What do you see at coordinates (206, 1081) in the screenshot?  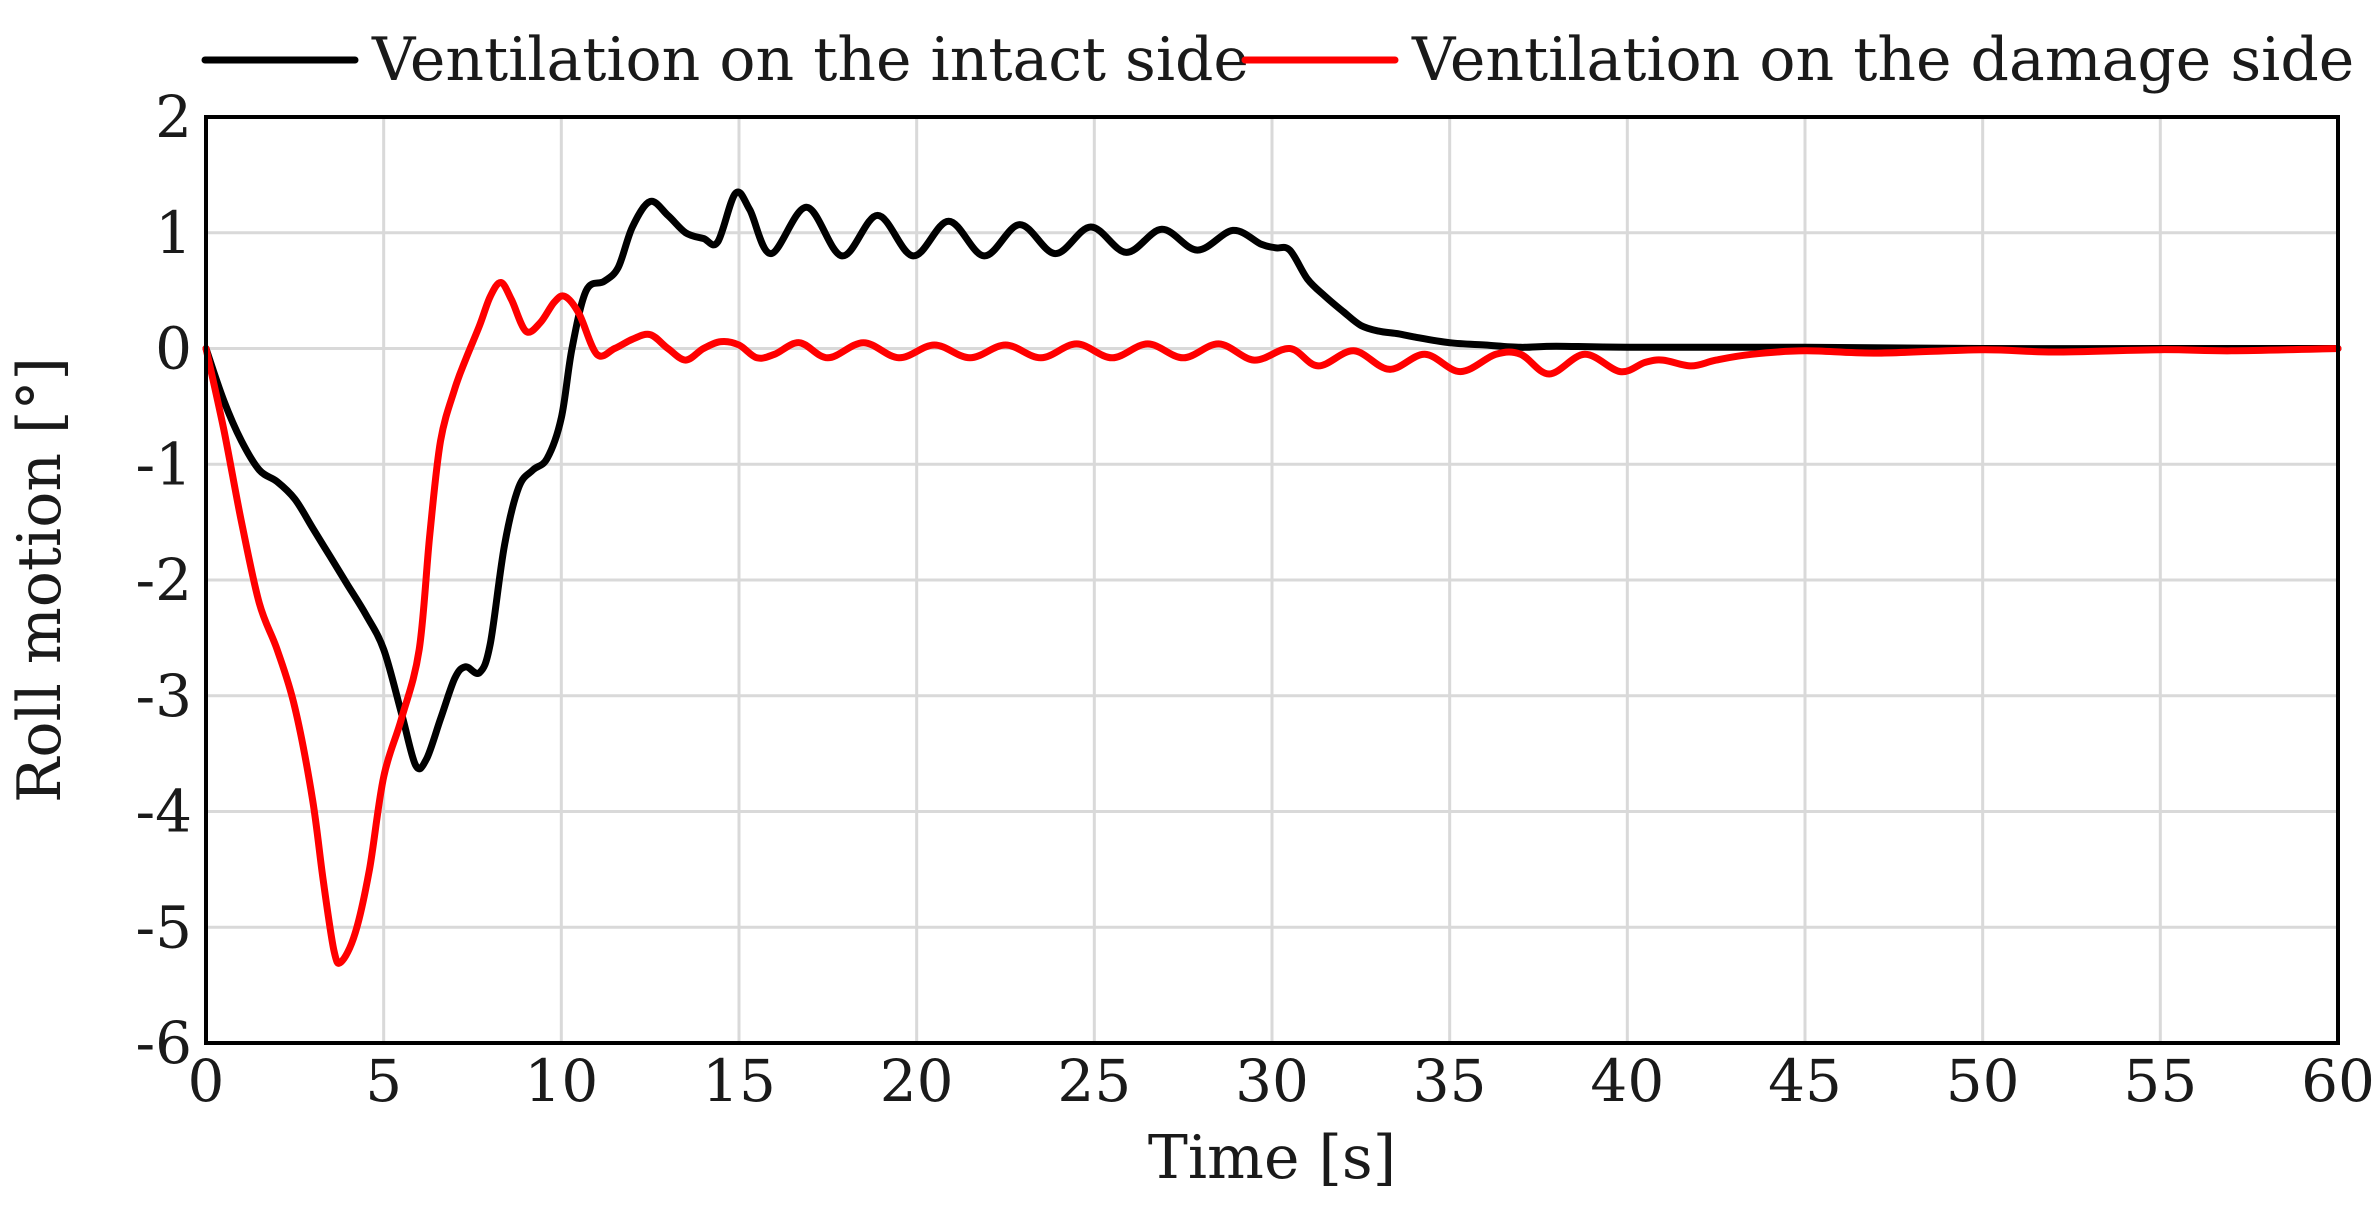 I see `x-tick-label: 0` at bounding box center [206, 1081].